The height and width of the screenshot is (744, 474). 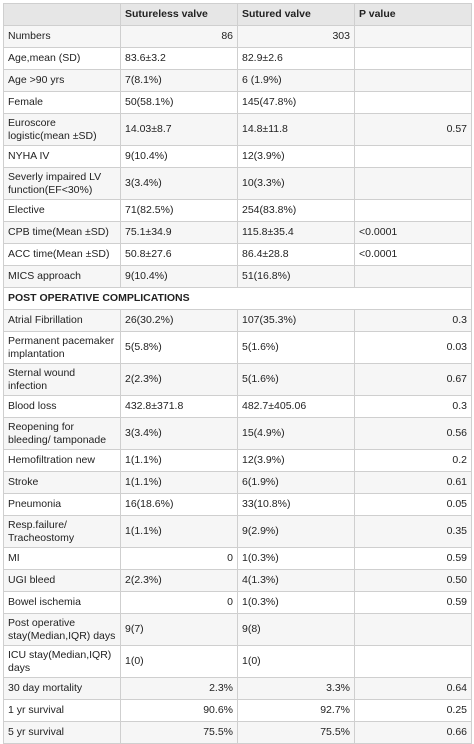 I want to click on table-row: UGI bleed 2(2.3%) 4(1.3%) 0.50, so click(x=237, y=580).